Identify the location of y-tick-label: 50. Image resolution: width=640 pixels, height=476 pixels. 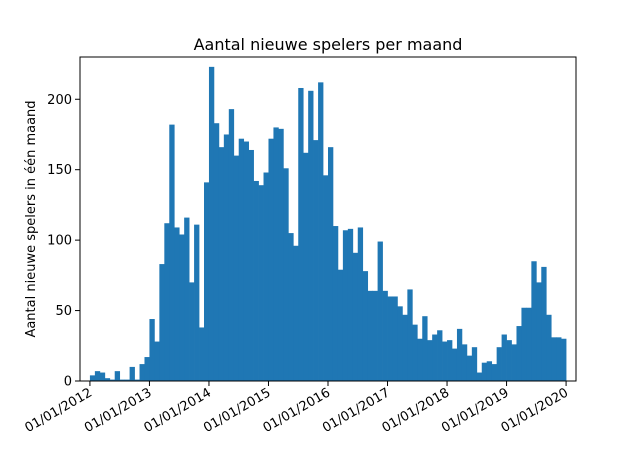
(63, 311).